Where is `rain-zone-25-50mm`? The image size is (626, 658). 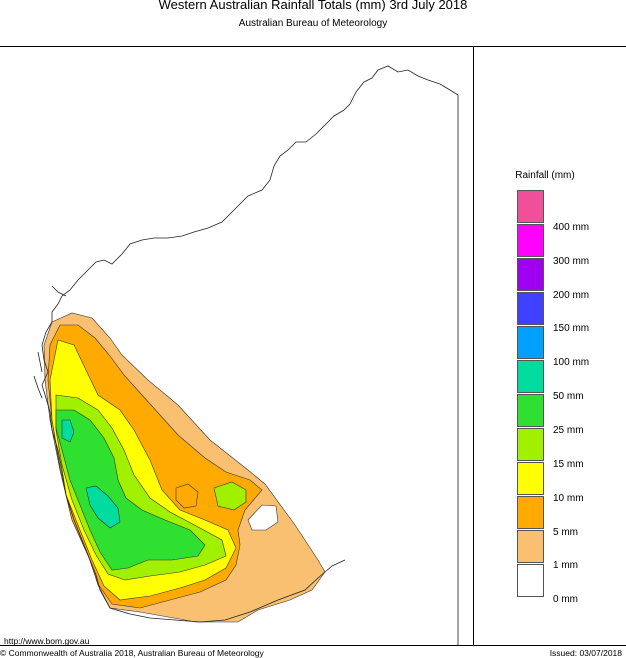 rain-zone-25-50mm is located at coordinates (130, 490).